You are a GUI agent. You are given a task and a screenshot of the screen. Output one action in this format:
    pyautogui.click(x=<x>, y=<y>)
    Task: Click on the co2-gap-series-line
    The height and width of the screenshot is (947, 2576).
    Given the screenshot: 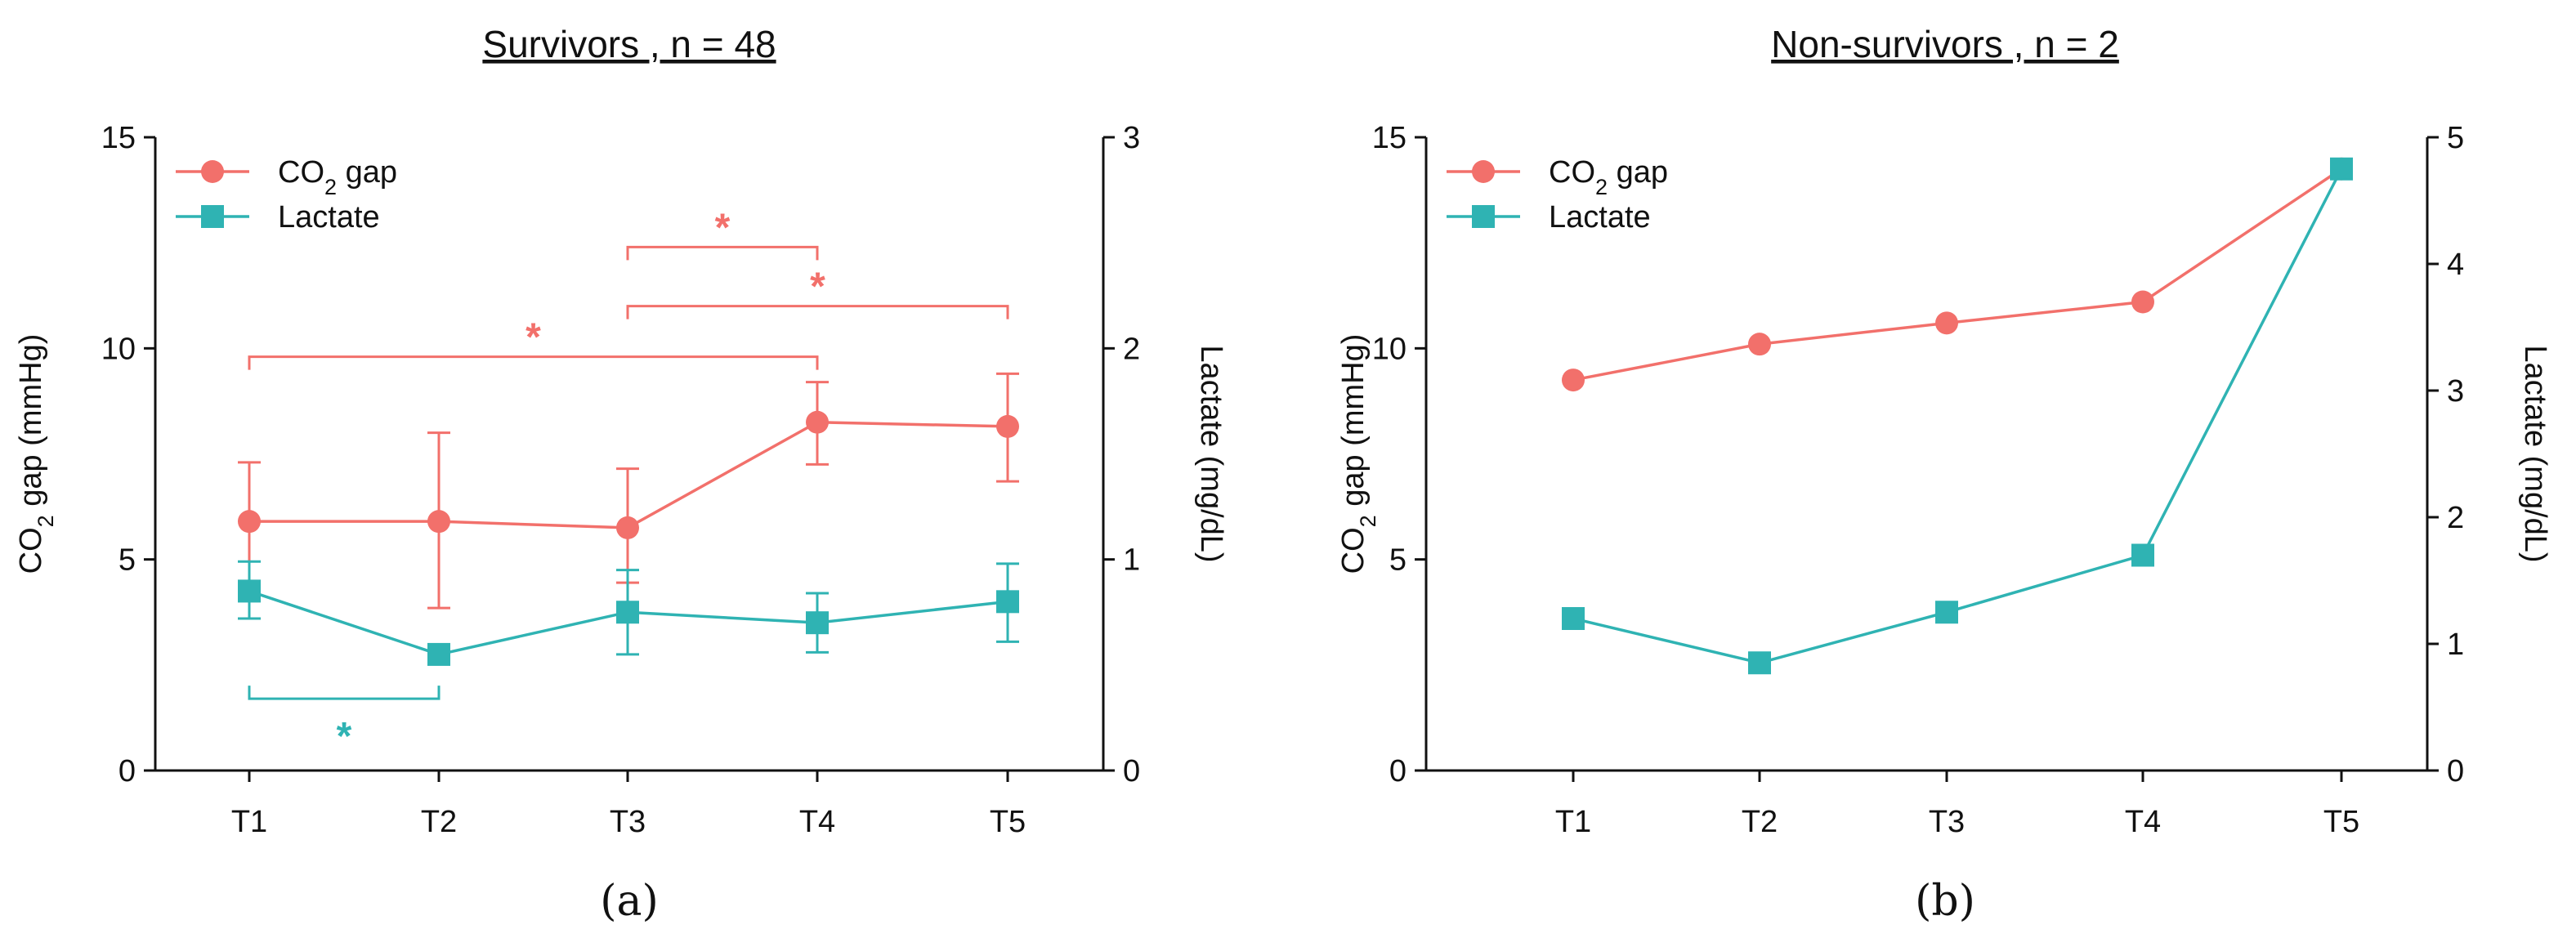 What is the action you would take?
    pyautogui.click(x=1957, y=275)
    